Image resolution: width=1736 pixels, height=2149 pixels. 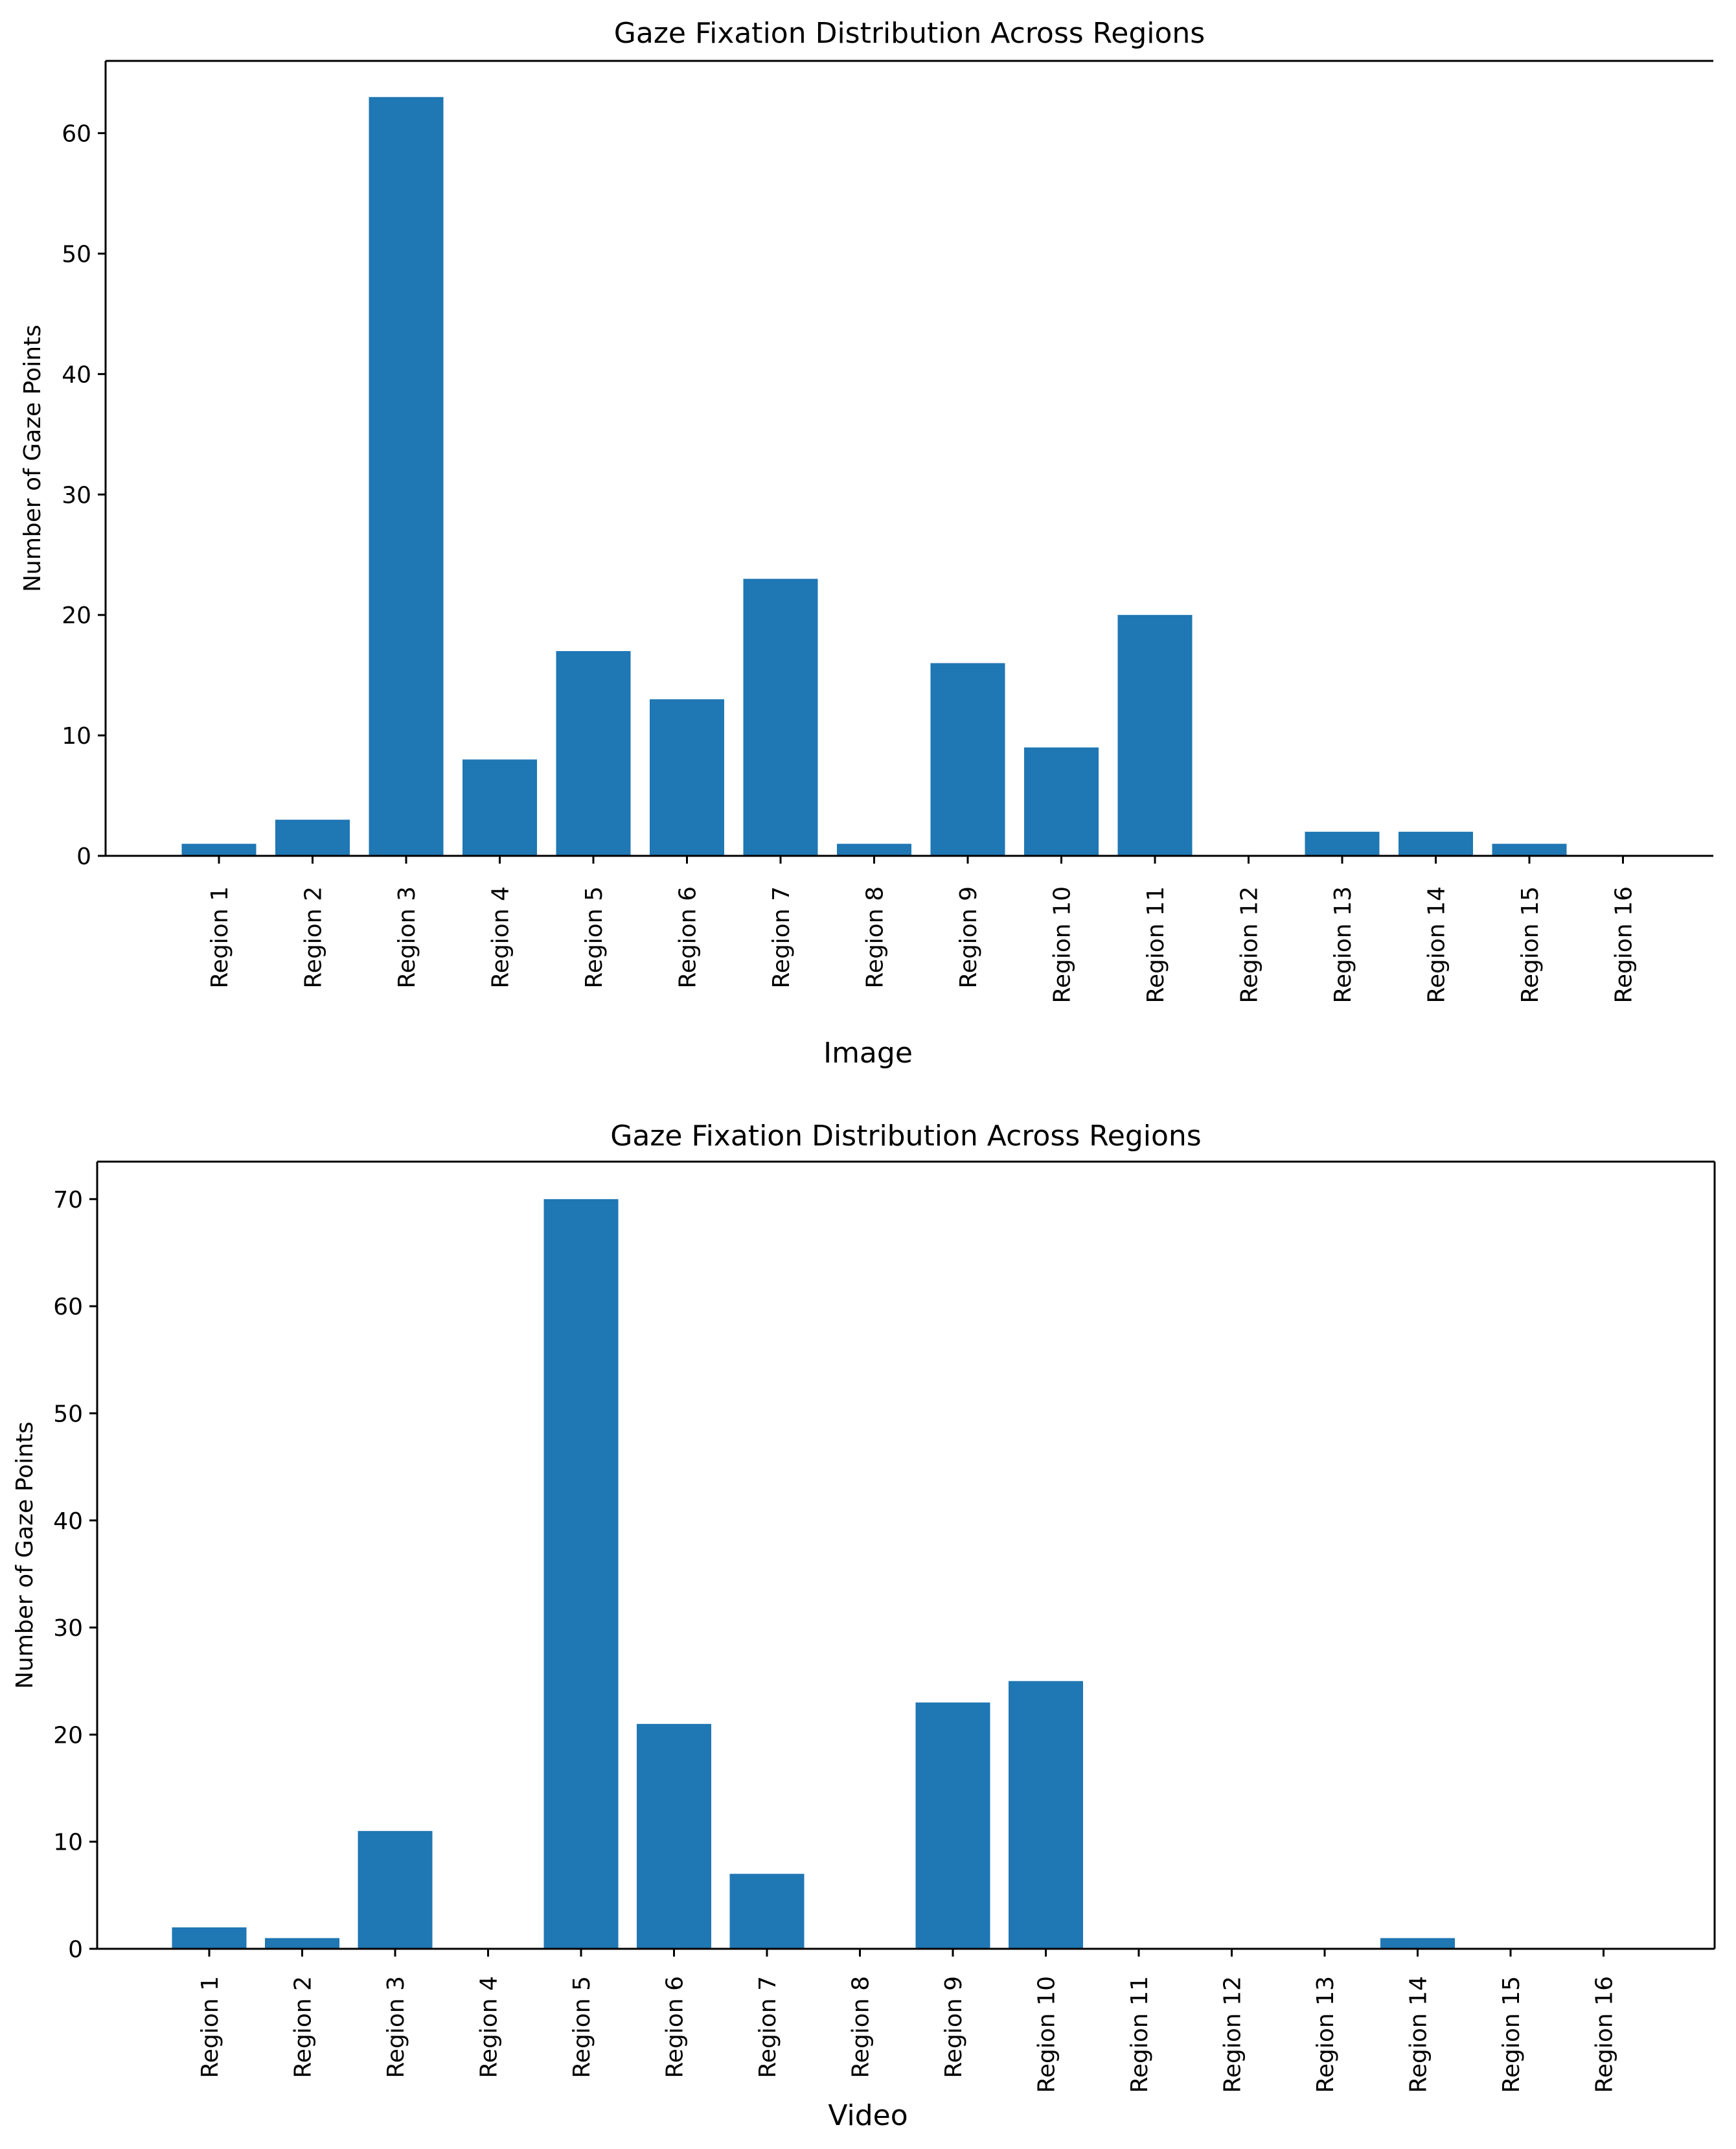 I want to click on video-caption: Video, so click(x=868, y=2115).